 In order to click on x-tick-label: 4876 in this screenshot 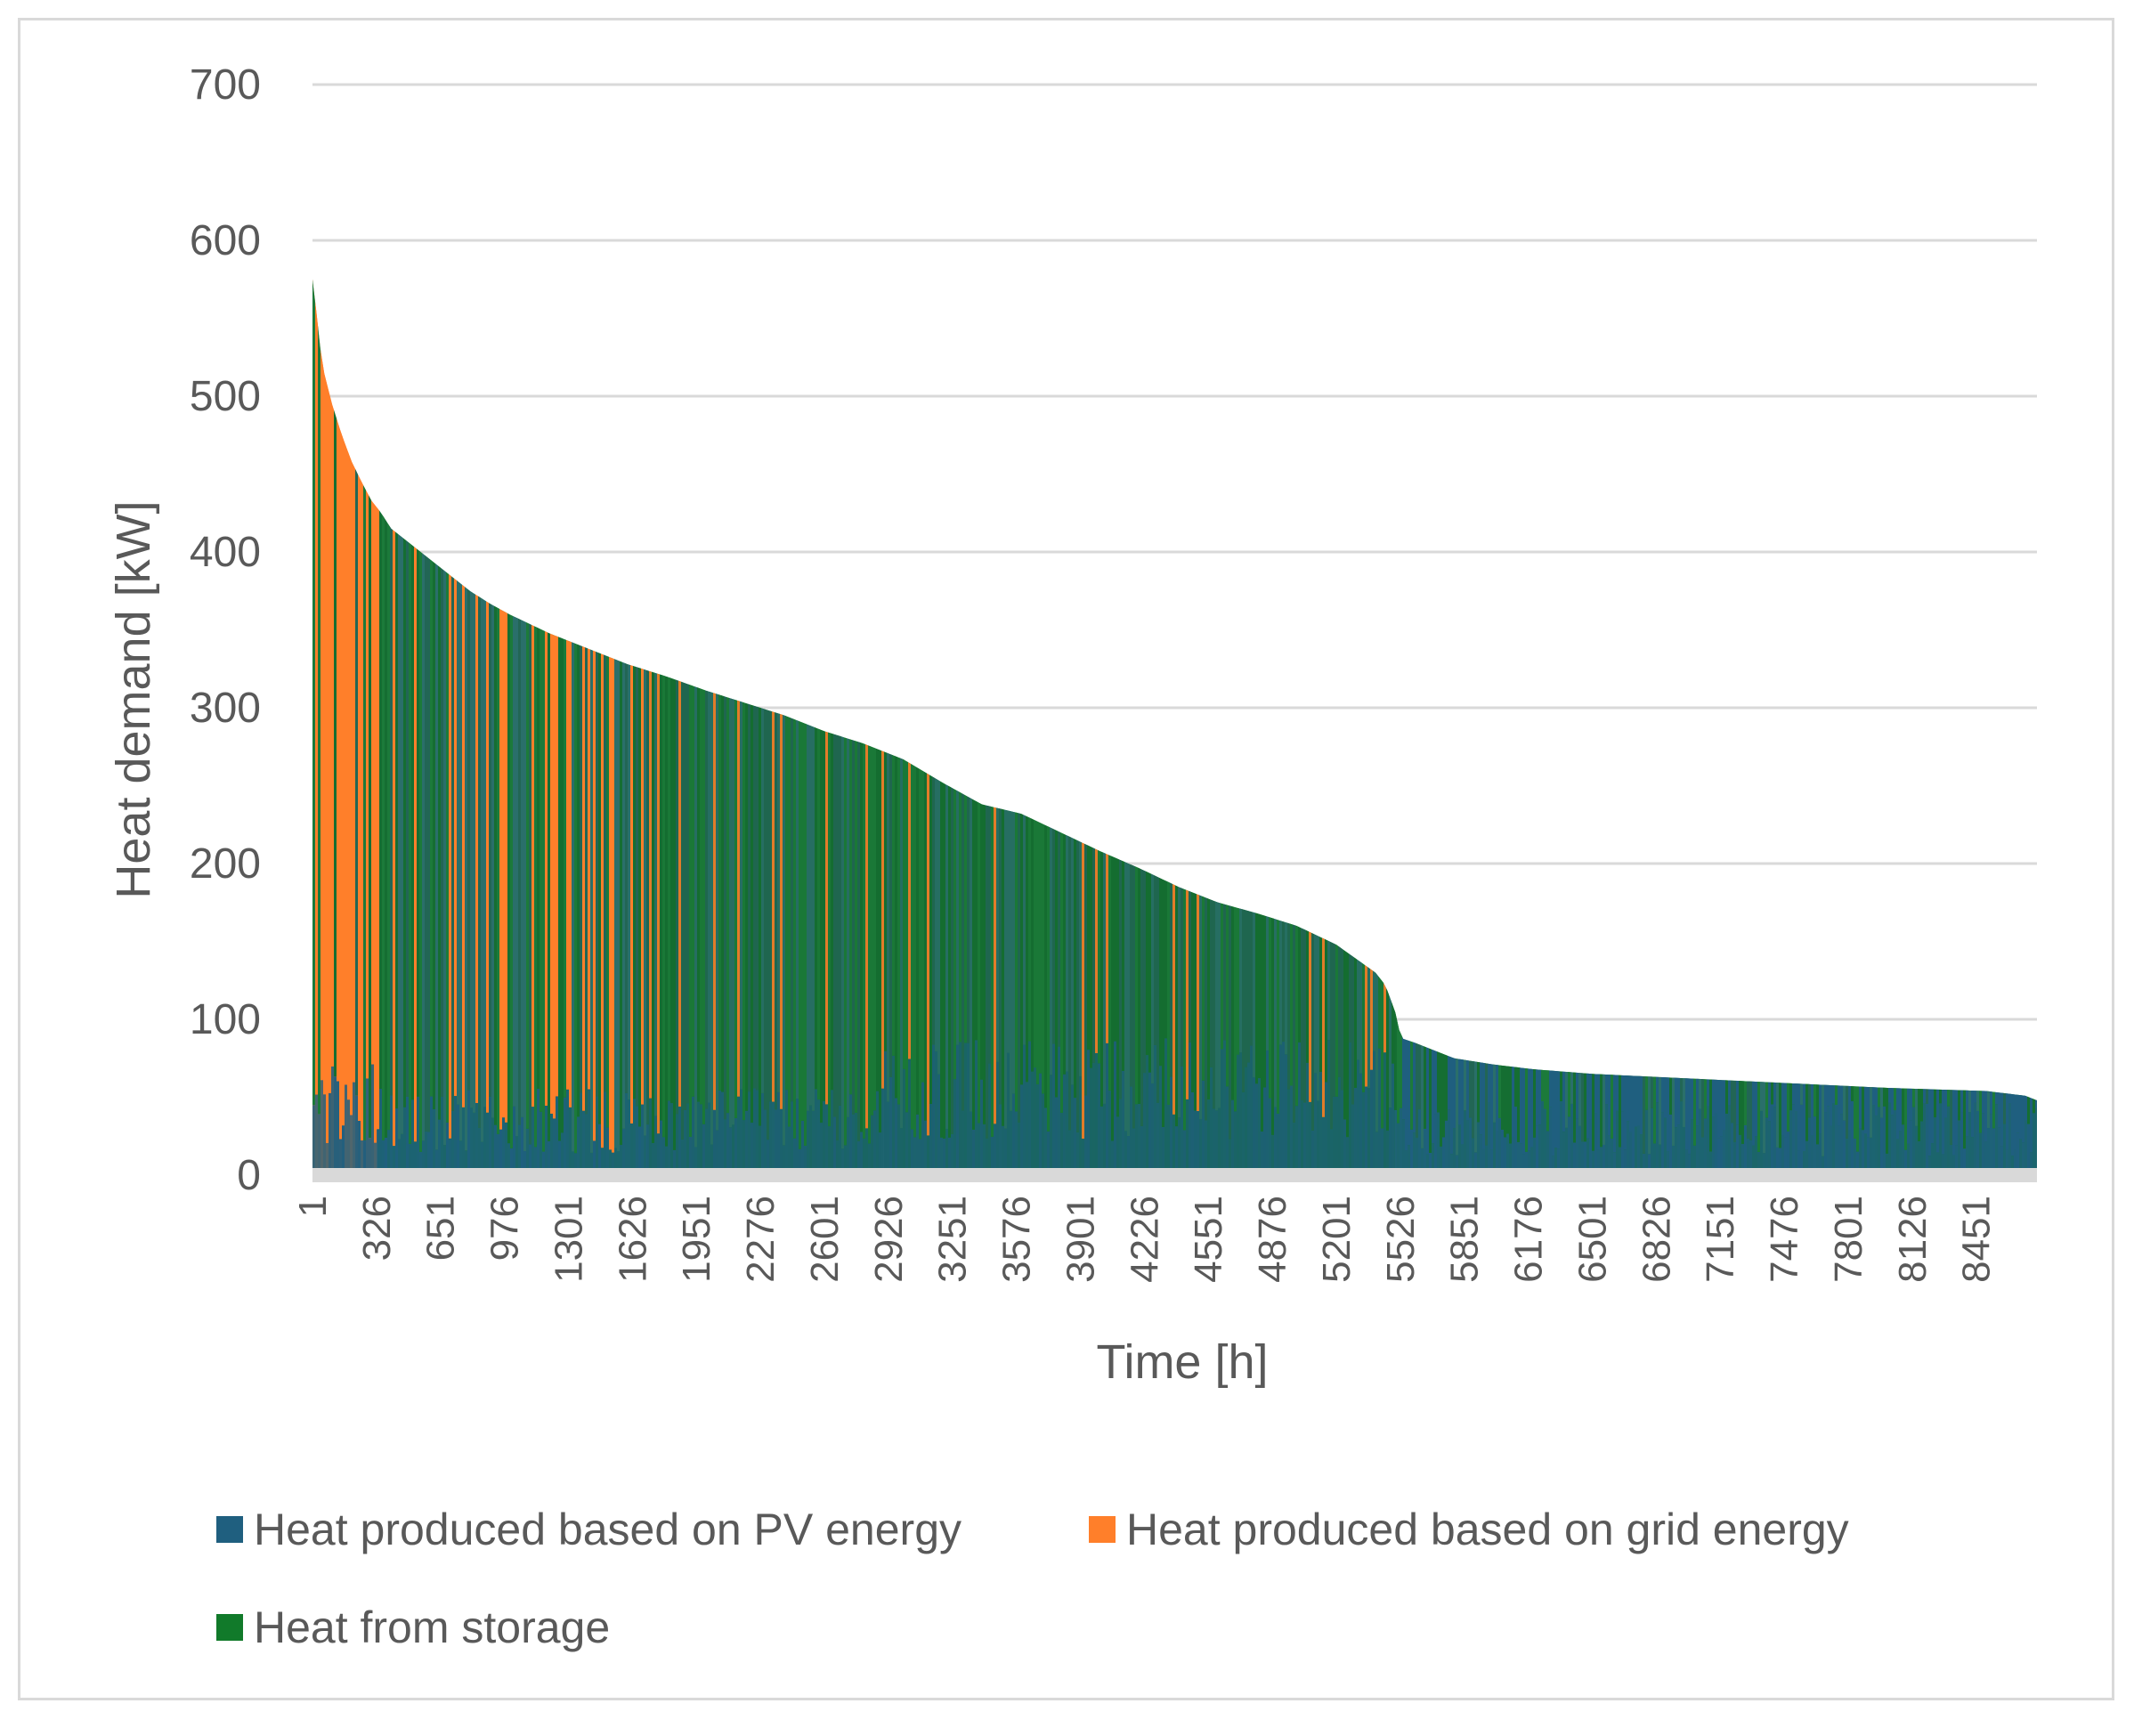, I will do `click(1272, 1239)`.